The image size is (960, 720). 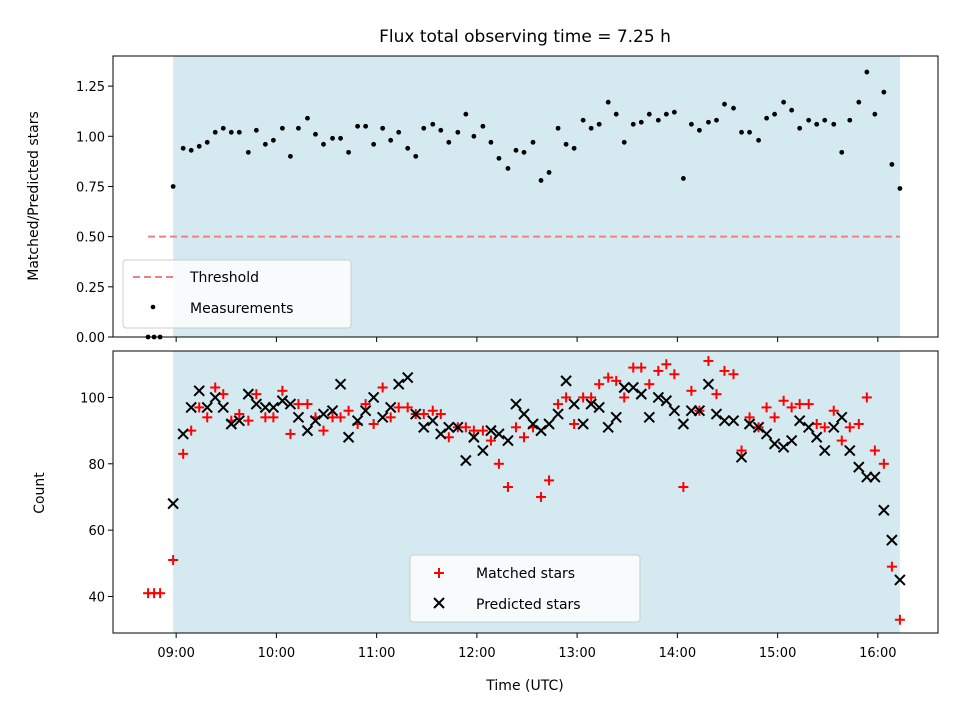 What do you see at coordinates (94, 213) in the screenshot?
I see `top-y-axis: 0.00 0.25 0.50 0.75 1.00 1.25` at bounding box center [94, 213].